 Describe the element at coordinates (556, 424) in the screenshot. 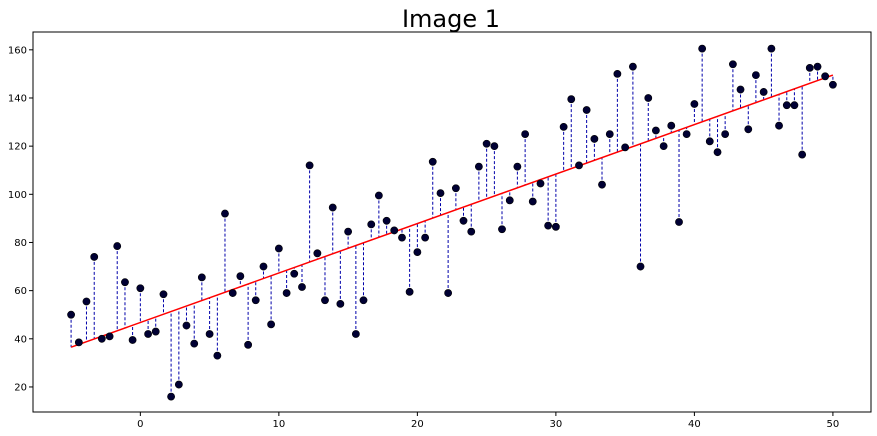

I see `x-tick-label: 30` at that location.